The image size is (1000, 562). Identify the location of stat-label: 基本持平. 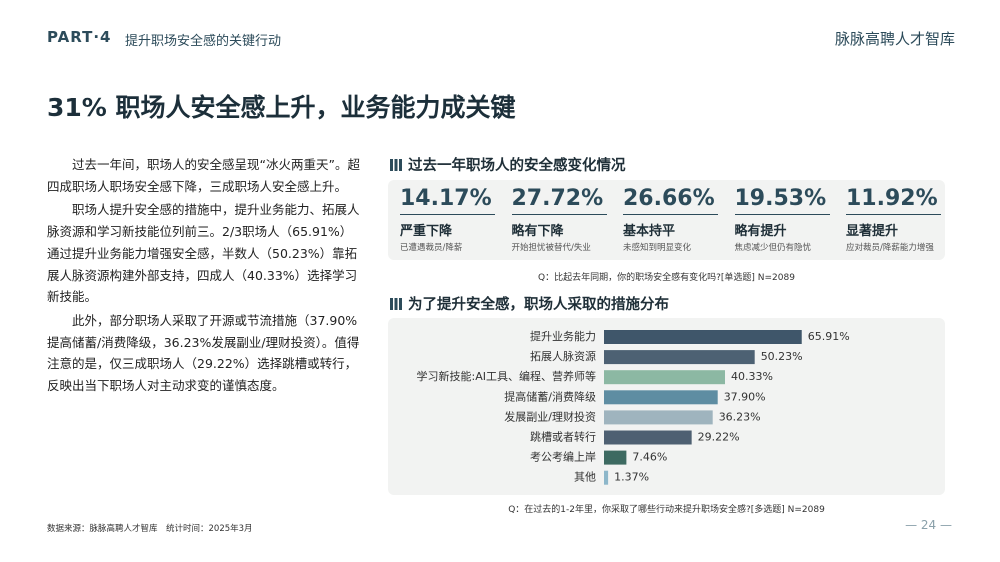
(649, 231).